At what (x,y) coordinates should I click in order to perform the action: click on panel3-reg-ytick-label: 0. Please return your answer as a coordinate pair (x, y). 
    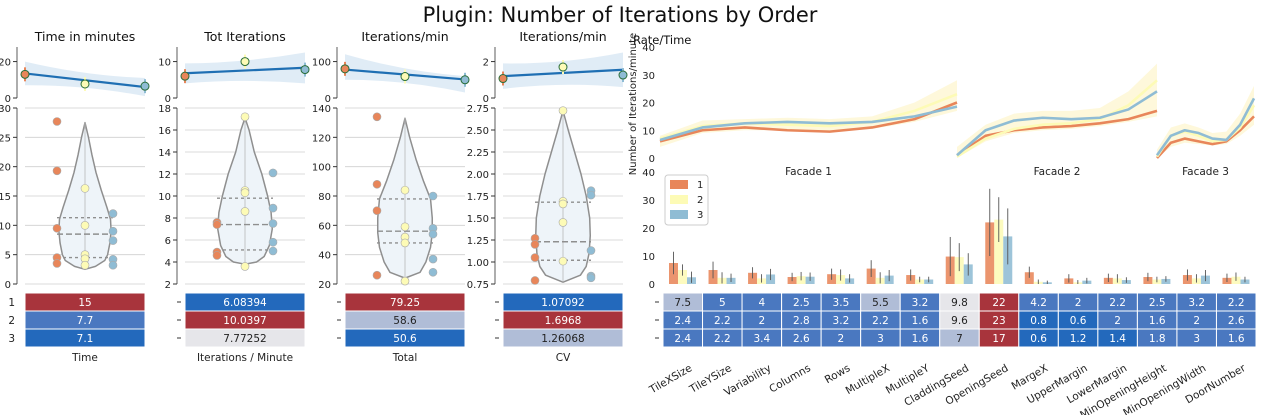
    Looking at the image, I should click on (328, 99).